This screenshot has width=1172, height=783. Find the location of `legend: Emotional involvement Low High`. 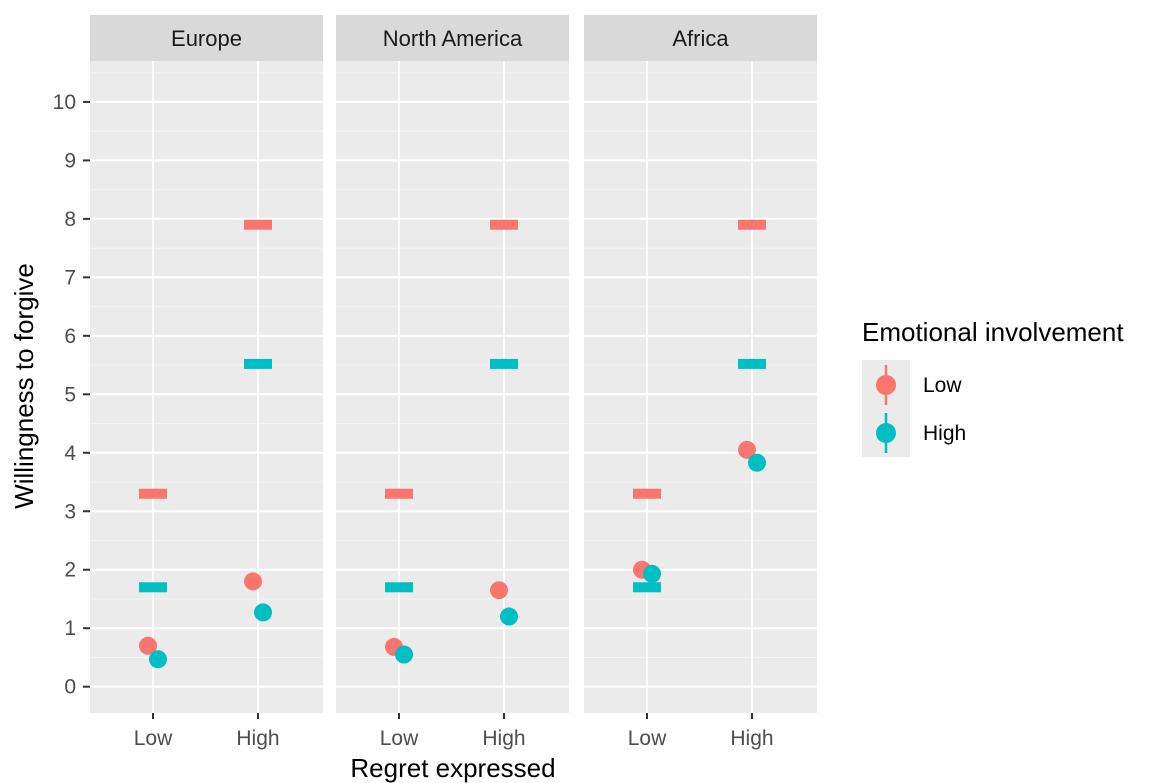

legend: Emotional involvement Low High is located at coordinates (993, 387).